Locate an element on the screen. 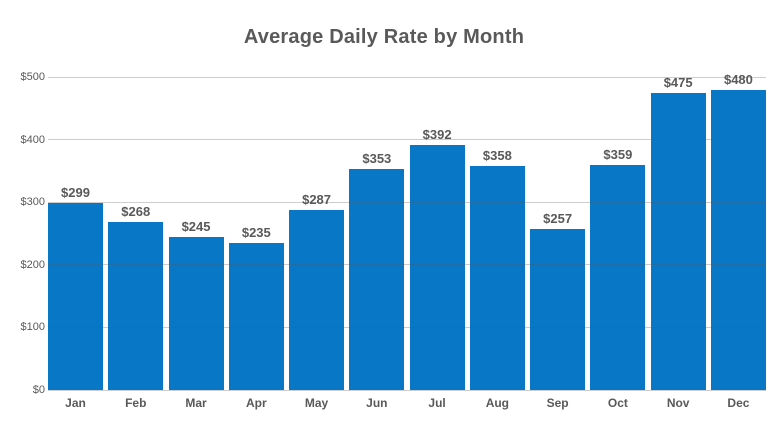  bar-value-label-may: $287 is located at coordinates (317, 200).